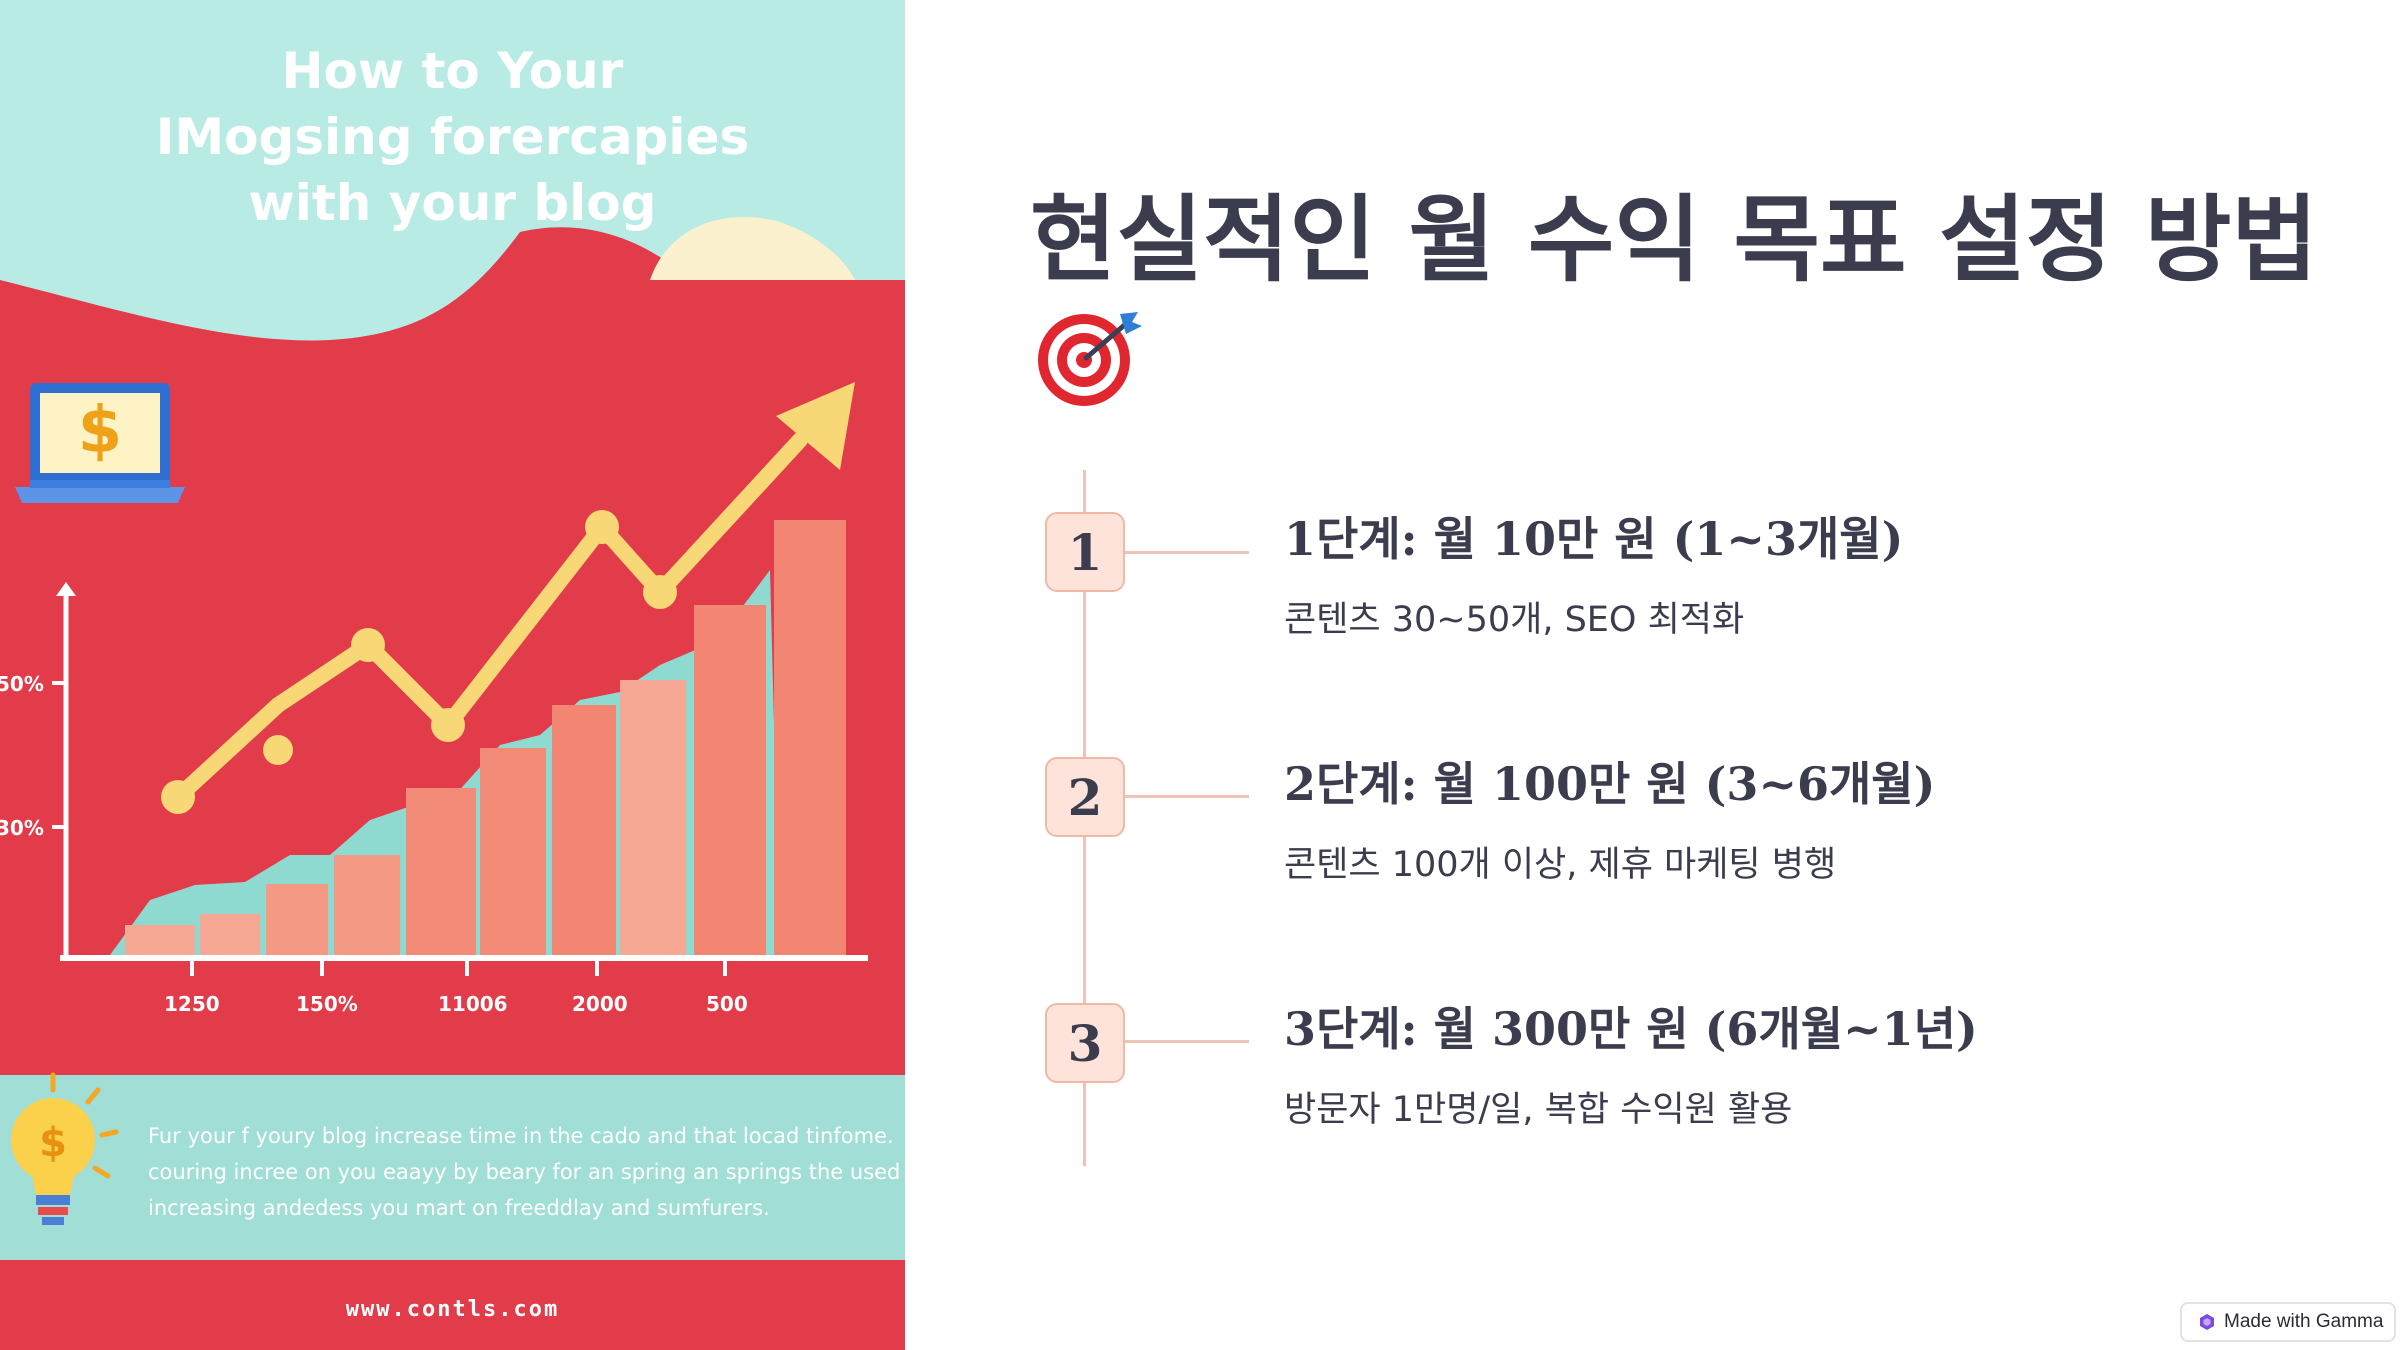 Image resolution: width=2400 pixels, height=1350 pixels. I want to click on slide-title: 현실적인 월 수익 목표 설정 방법, so click(1674, 240).